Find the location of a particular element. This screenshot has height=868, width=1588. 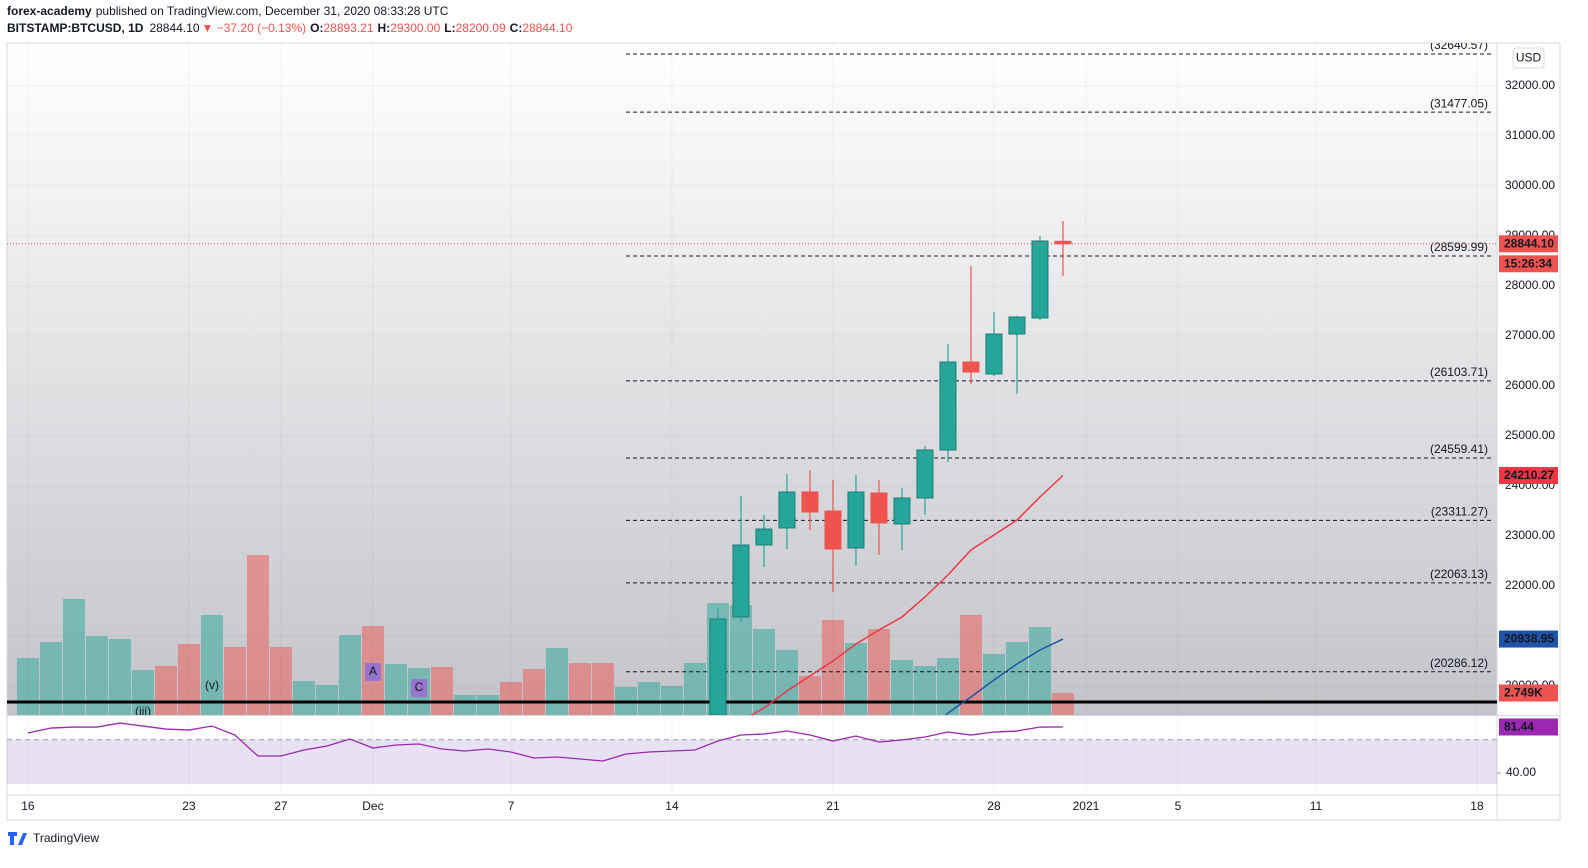

annotation: (iii) is located at coordinates (143, 711).